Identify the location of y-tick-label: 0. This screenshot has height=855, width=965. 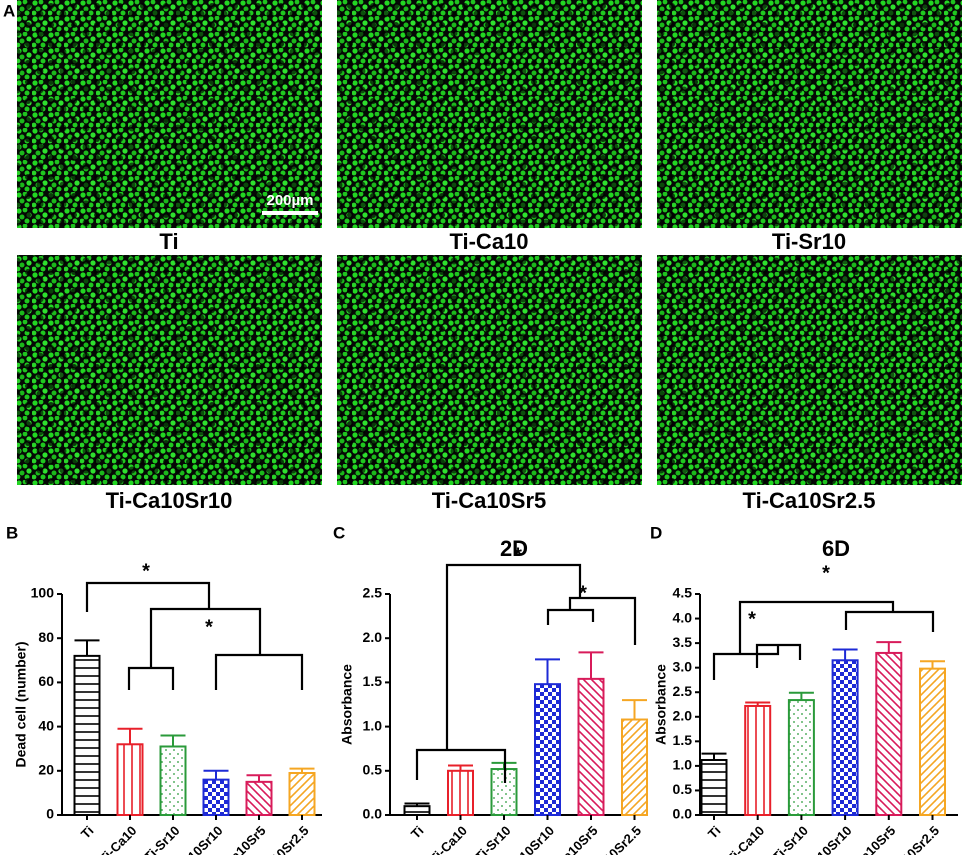
(50, 814).